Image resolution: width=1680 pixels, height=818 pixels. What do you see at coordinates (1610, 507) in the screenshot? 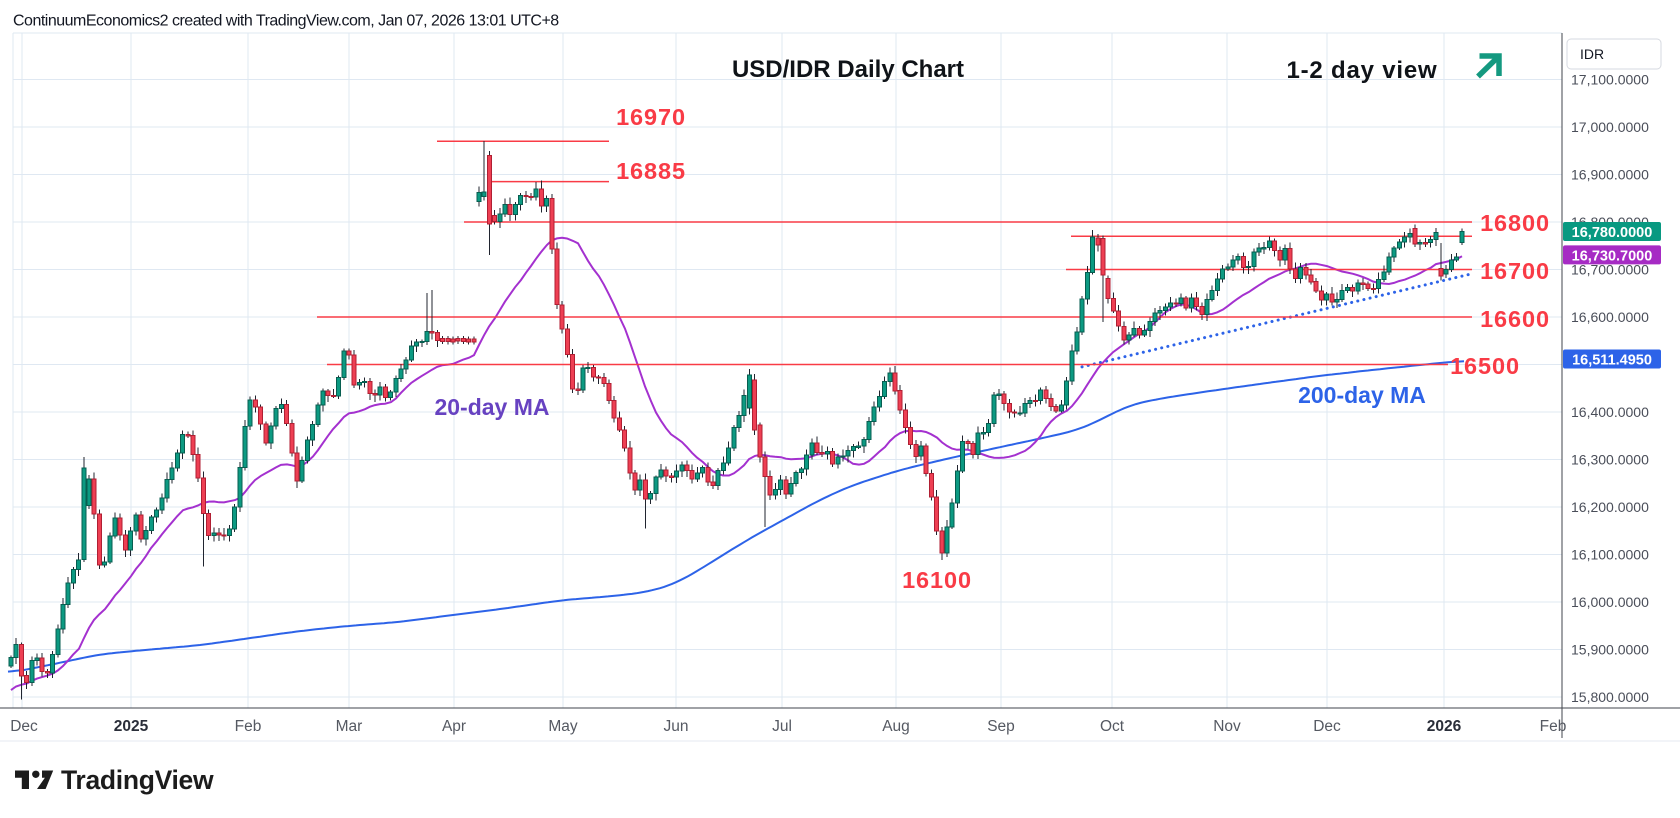
I see `svg-text: 16,200.0000` at bounding box center [1610, 507].